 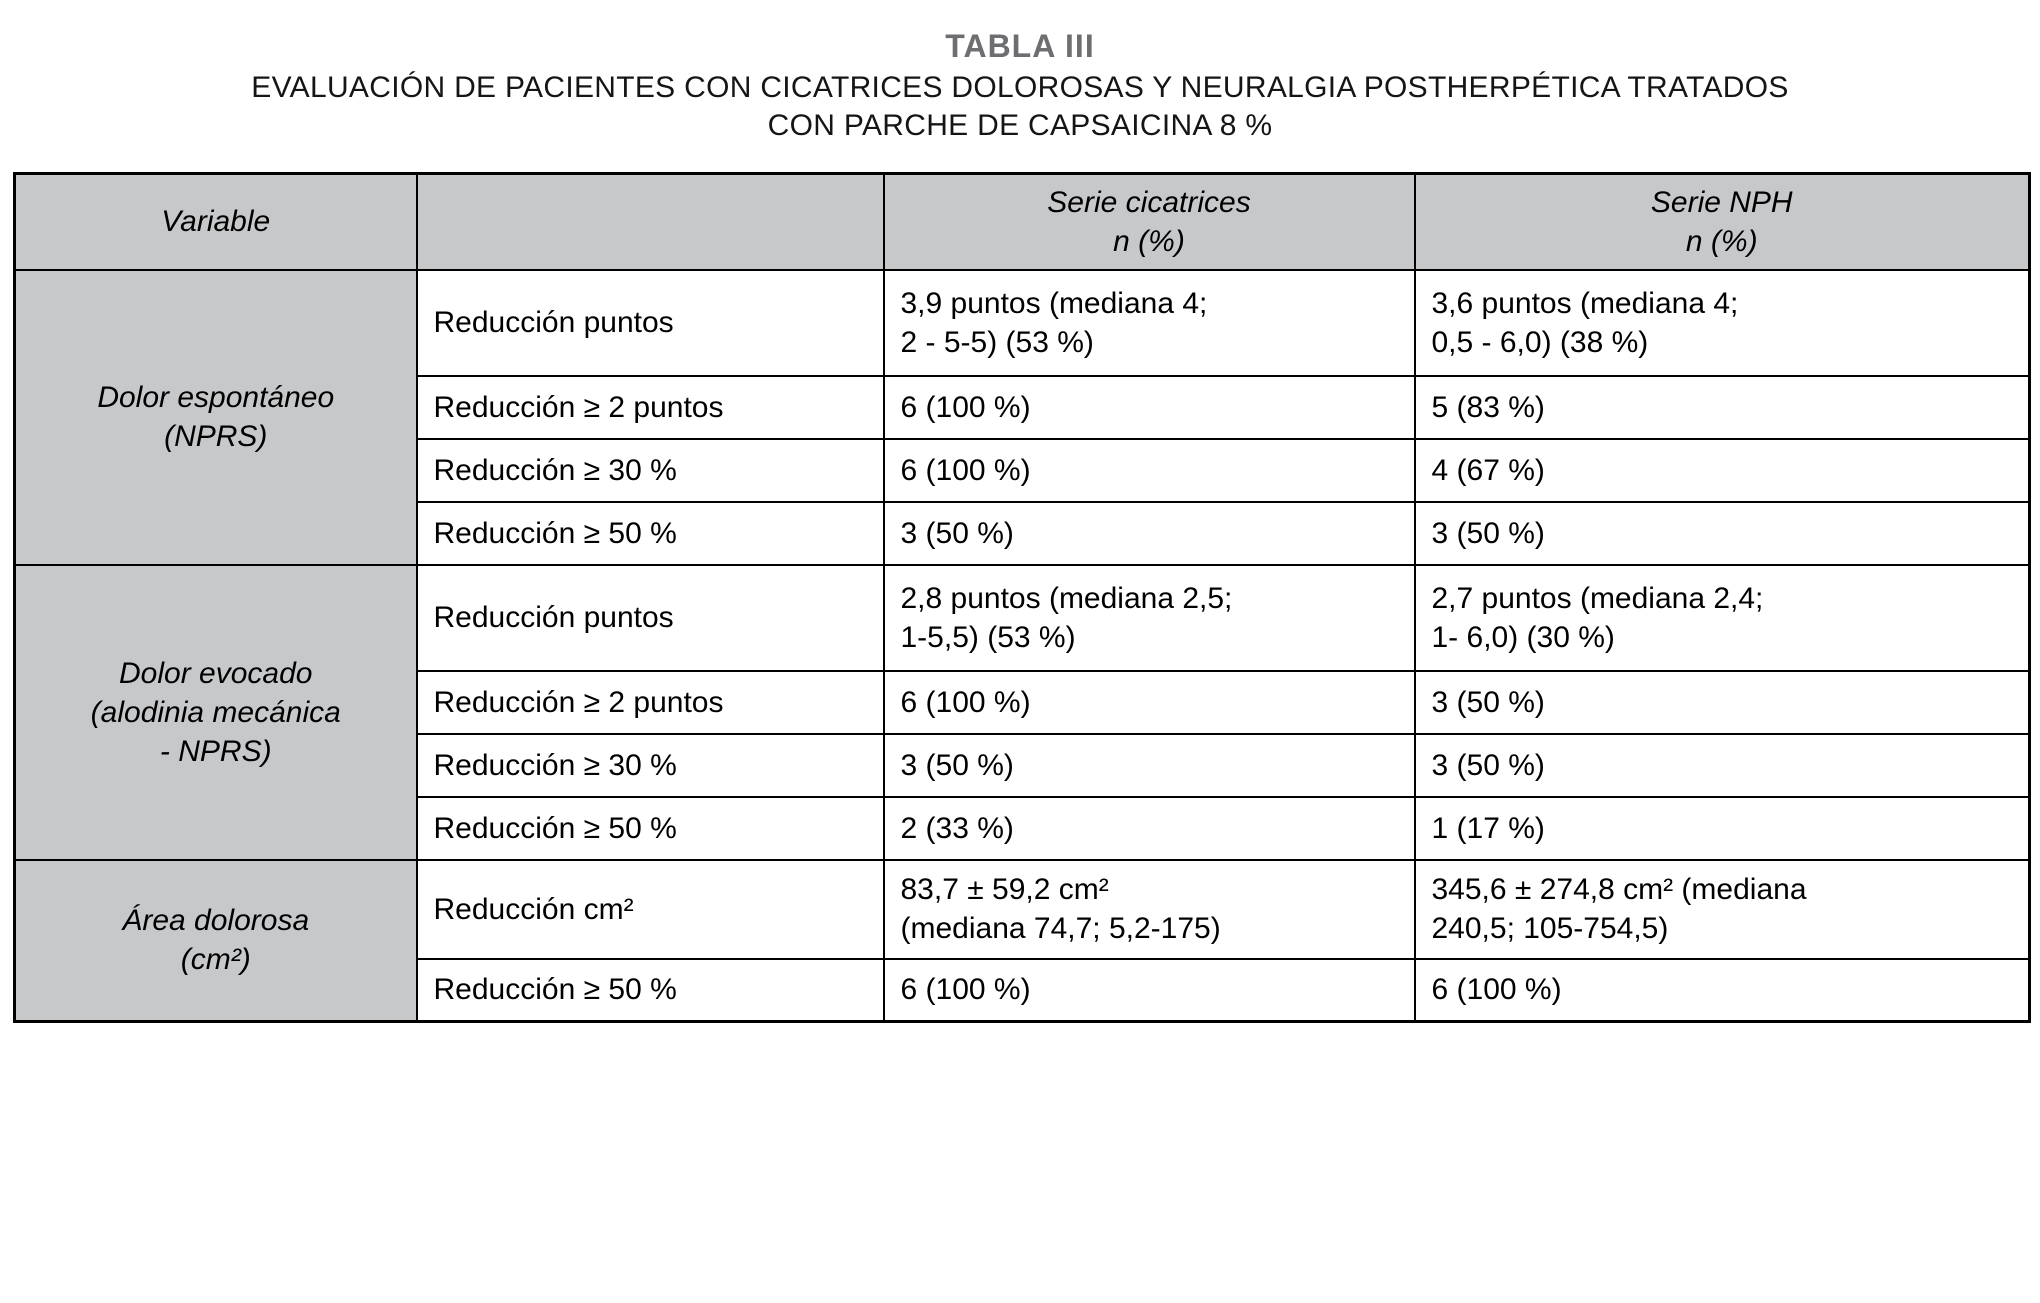 I want to click on header-empty-cell, so click(x=650, y=221).